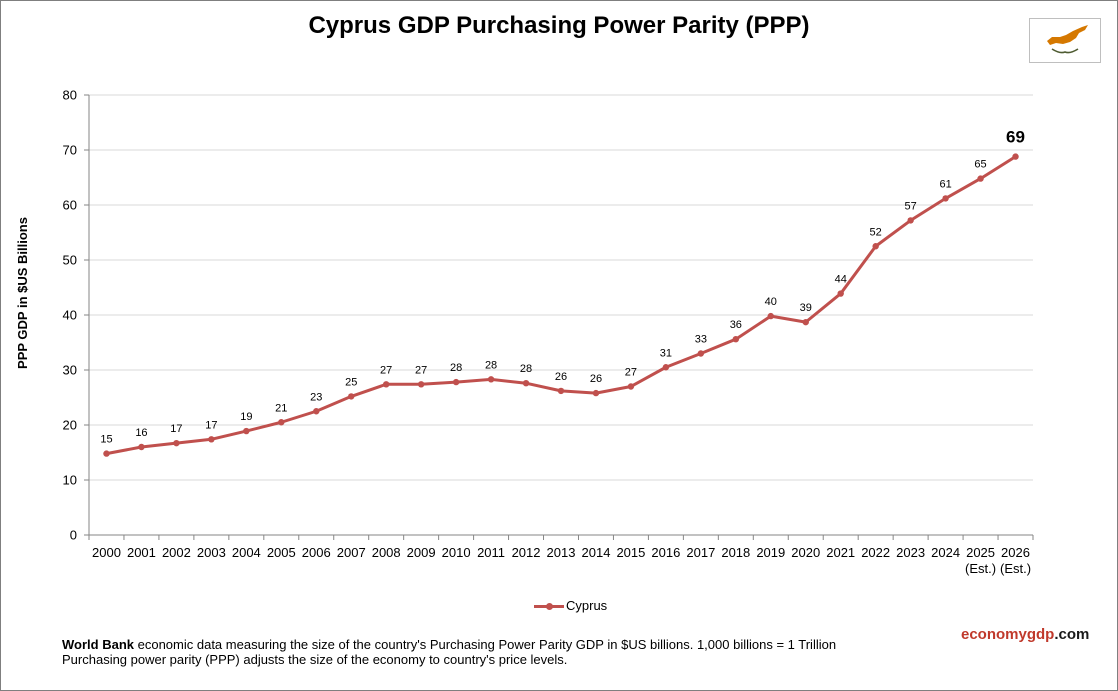 The height and width of the screenshot is (691, 1118). What do you see at coordinates (351, 552) in the screenshot?
I see `x-tick-label: 2007` at bounding box center [351, 552].